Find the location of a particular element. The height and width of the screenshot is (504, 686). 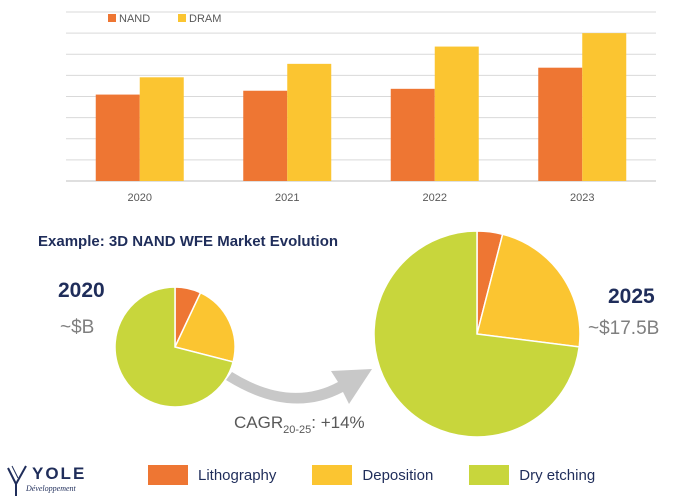

yole-logo: YOLE Développement is located at coordinates (59, 481).